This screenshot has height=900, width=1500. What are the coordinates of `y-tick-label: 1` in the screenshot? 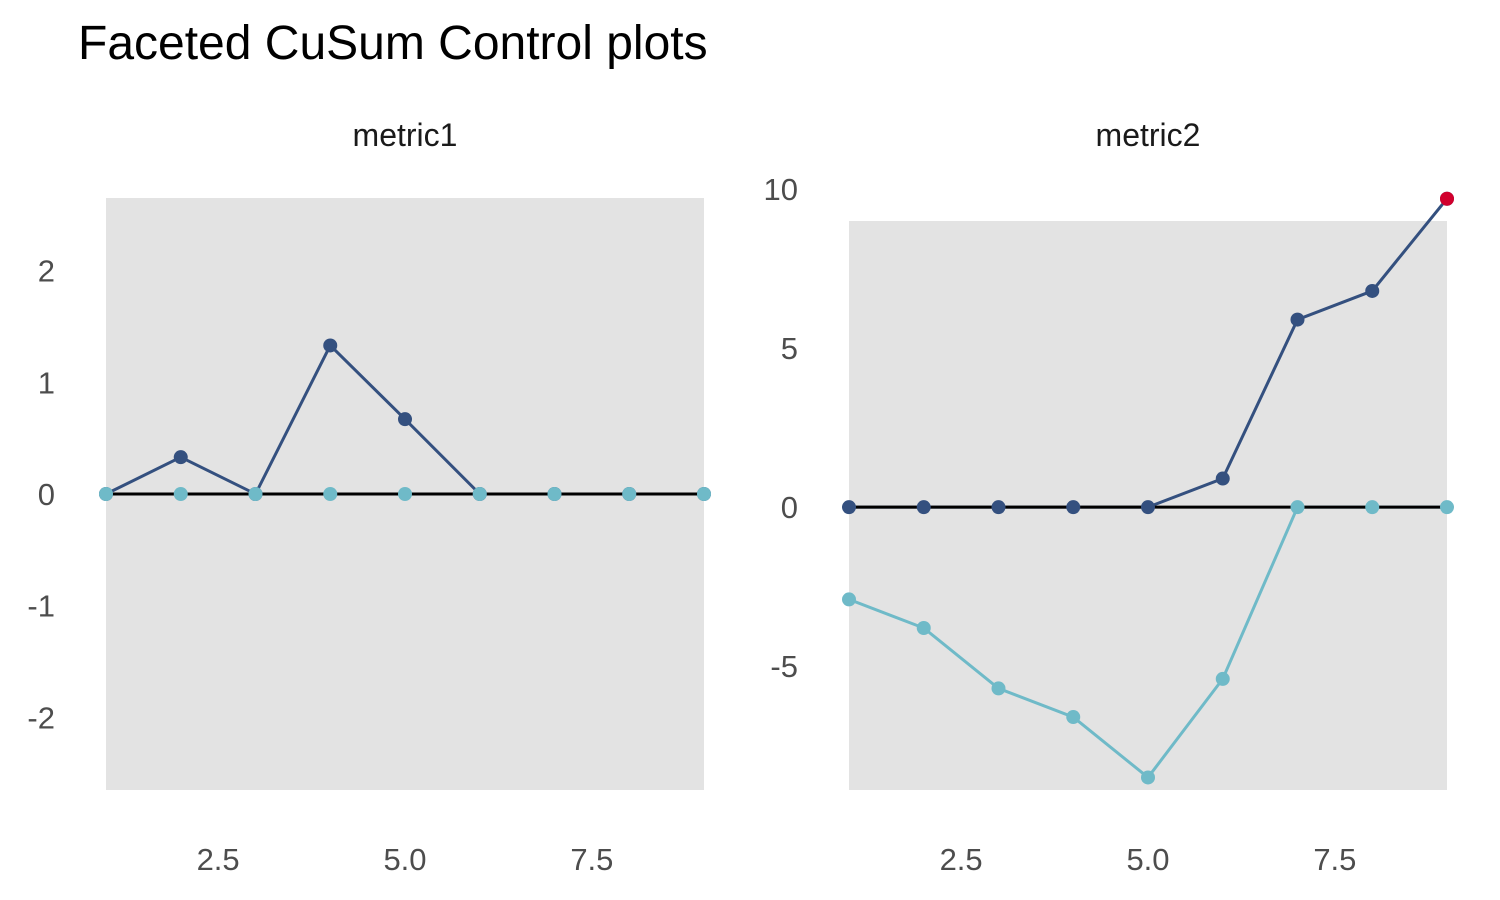 It's located at (46, 382).